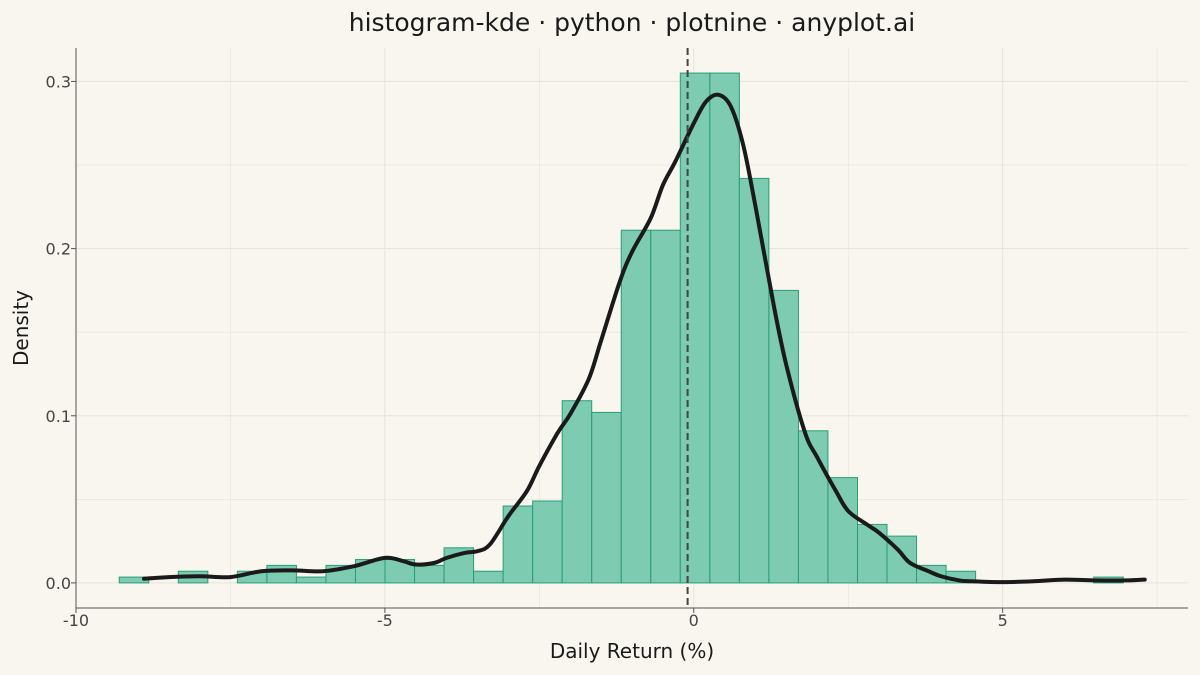  Describe the element at coordinates (694, 620) in the screenshot. I see `x-tick-label: 0` at that location.